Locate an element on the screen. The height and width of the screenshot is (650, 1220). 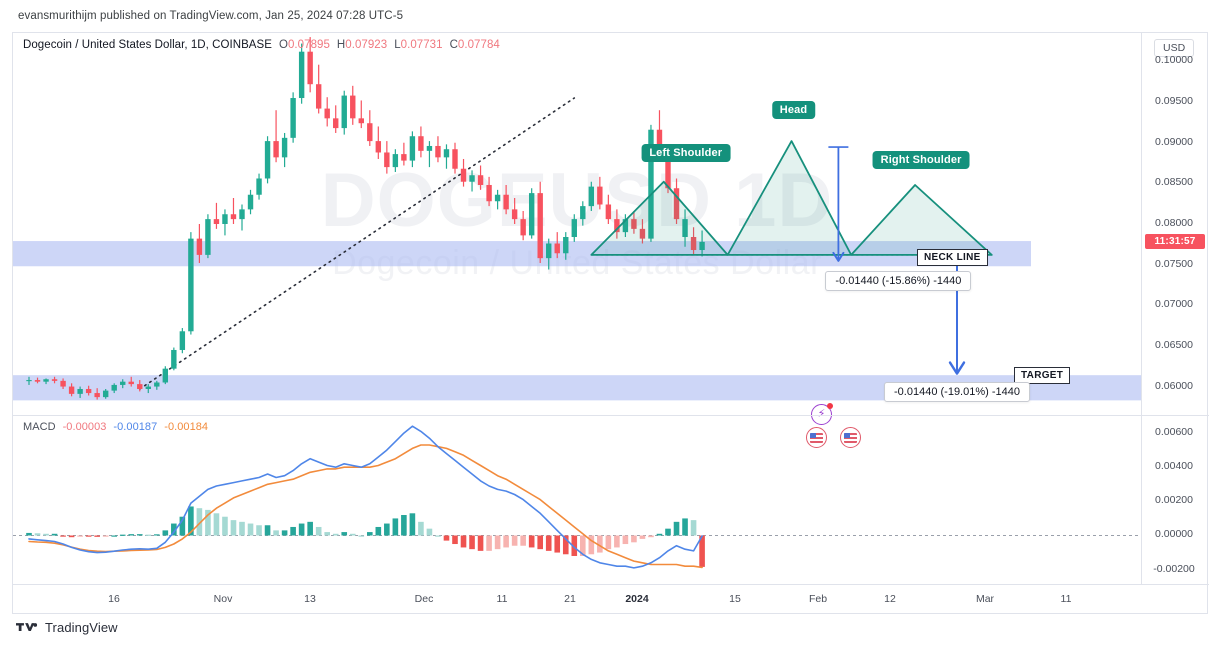
time-axis-divider is located at coordinates (611, 584).